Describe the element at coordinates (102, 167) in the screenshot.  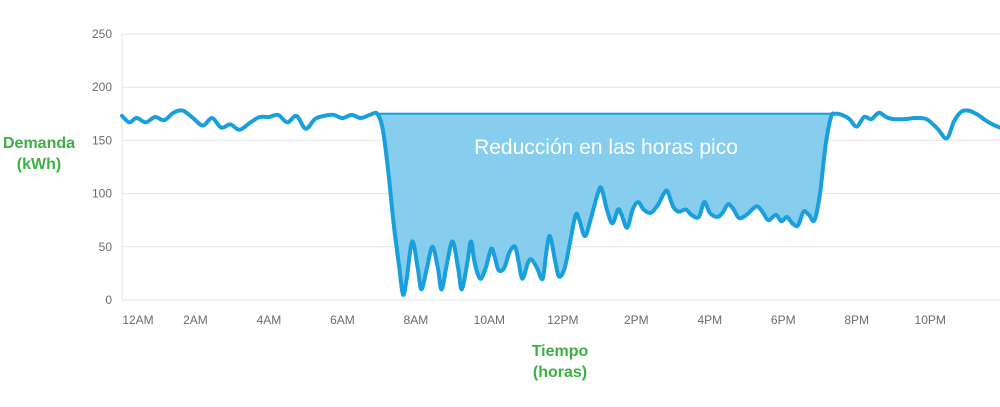
I see `y-axis-ticks: 0 50 100 150 200 250` at that location.